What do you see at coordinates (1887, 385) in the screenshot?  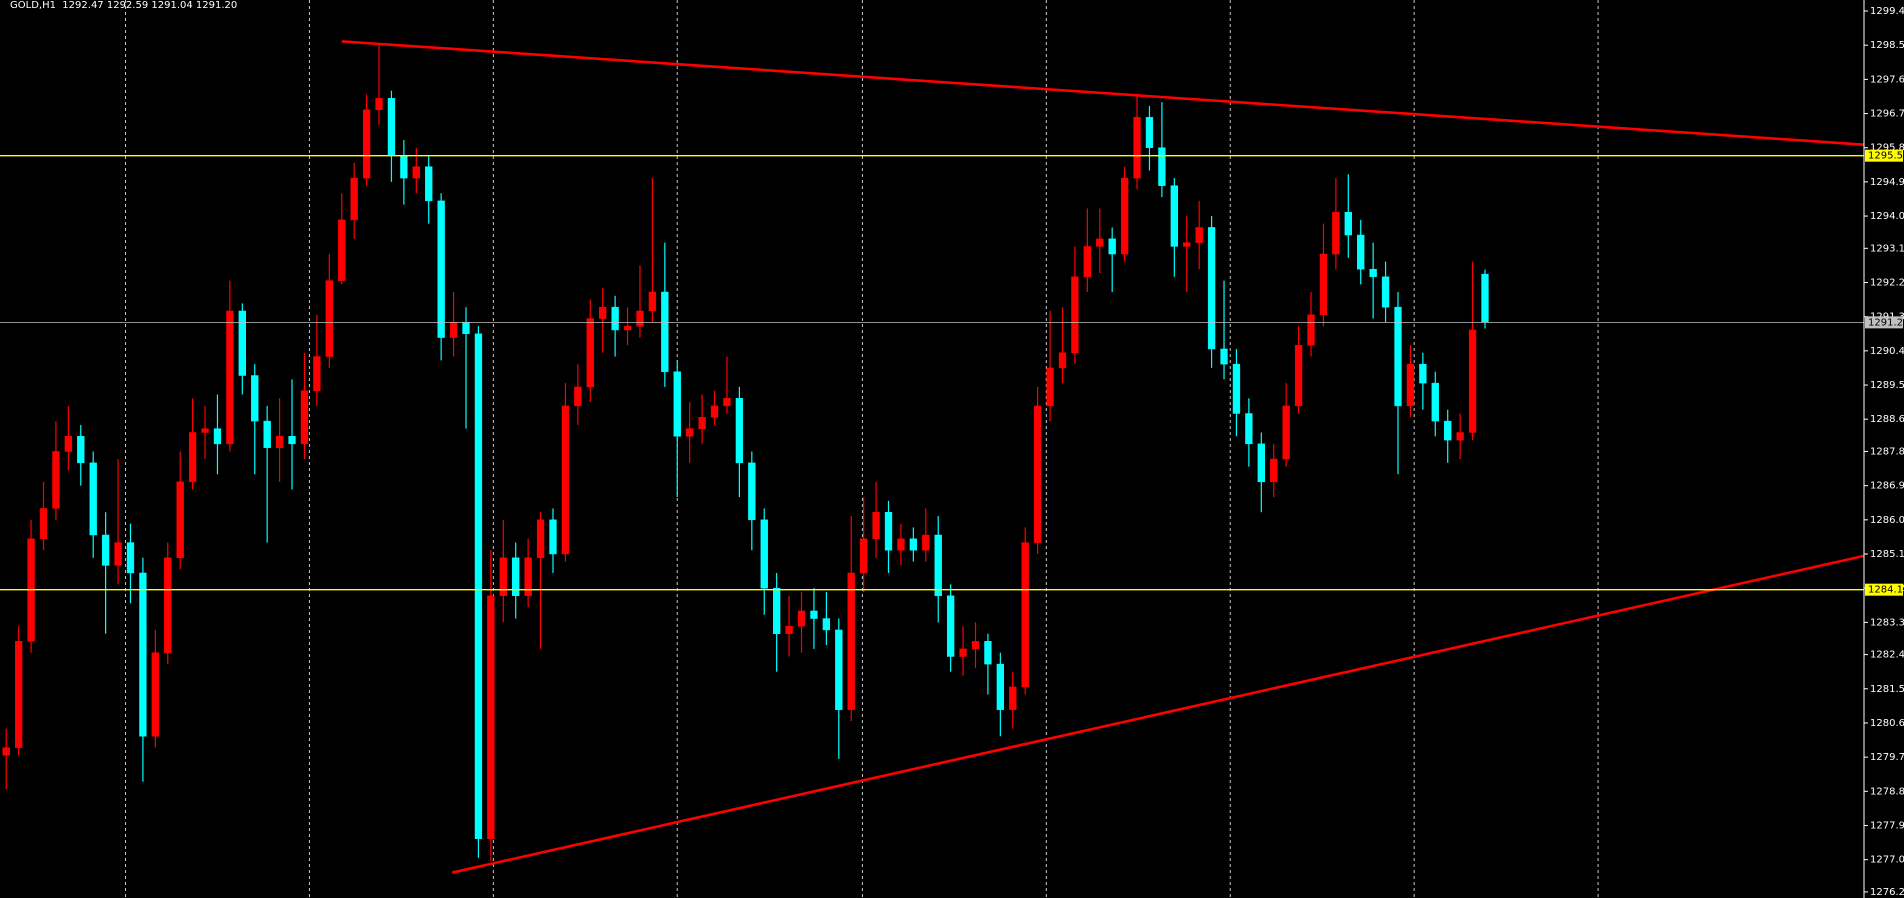 I see `y-tick-label: 1289.55` at bounding box center [1887, 385].